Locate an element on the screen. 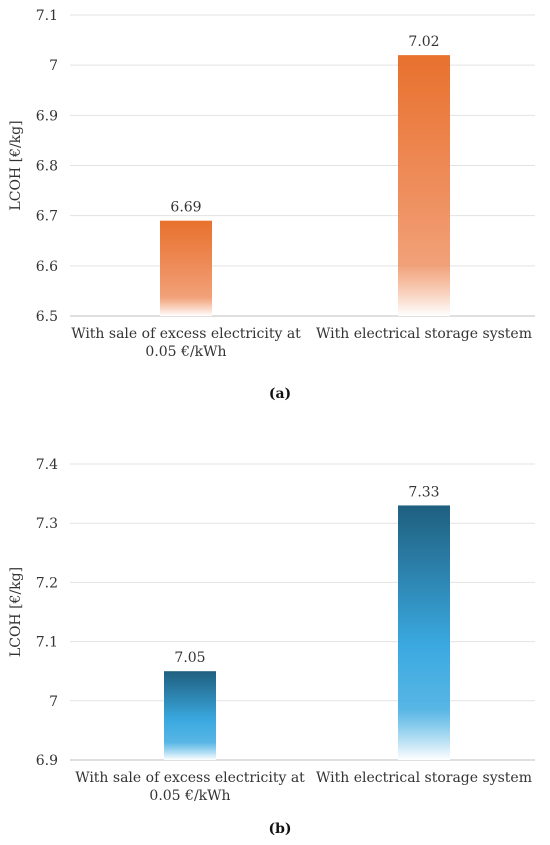 This screenshot has width=550, height=845. y-tick-label: 6.6 is located at coordinates (47, 267).